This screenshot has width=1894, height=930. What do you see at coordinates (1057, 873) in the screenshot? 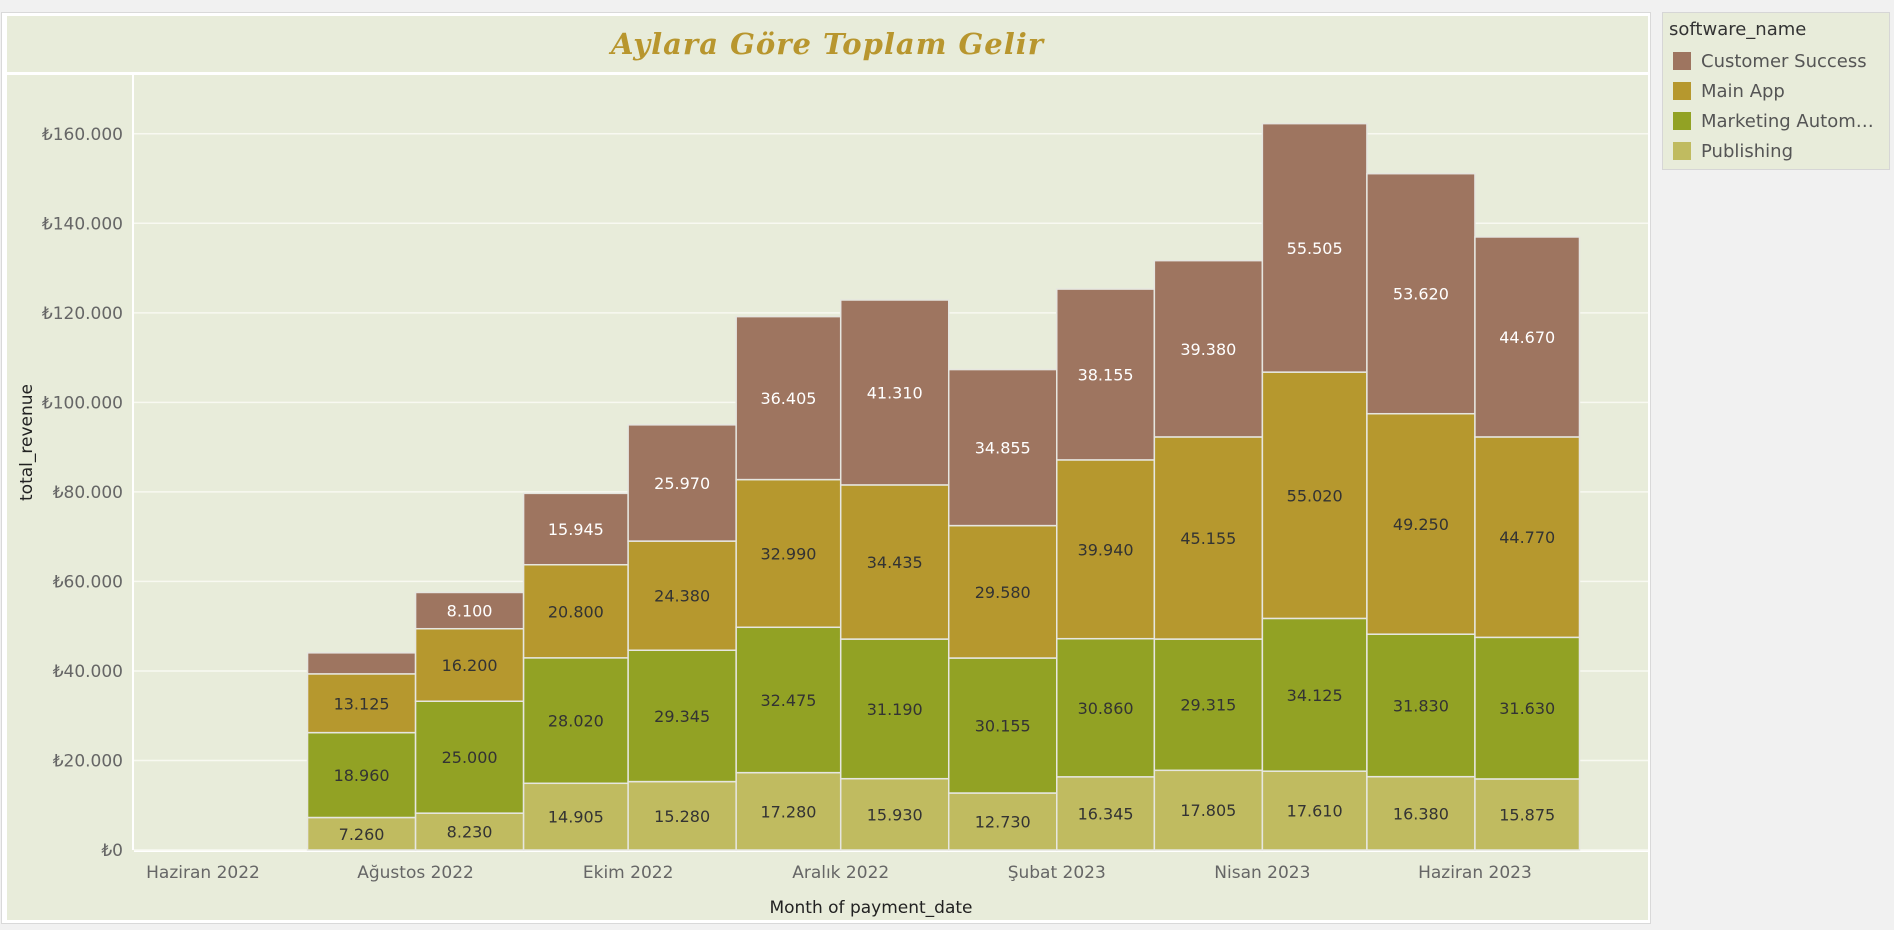
I see `x-tick-label: Şubat 2023` at bounding box center [1057, 873].